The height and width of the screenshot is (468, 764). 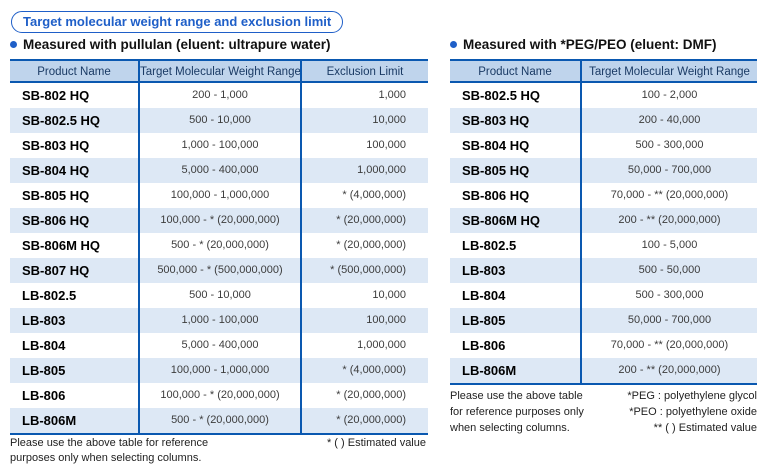 I want to click on bullet-icon, so click(x=13, y=44).